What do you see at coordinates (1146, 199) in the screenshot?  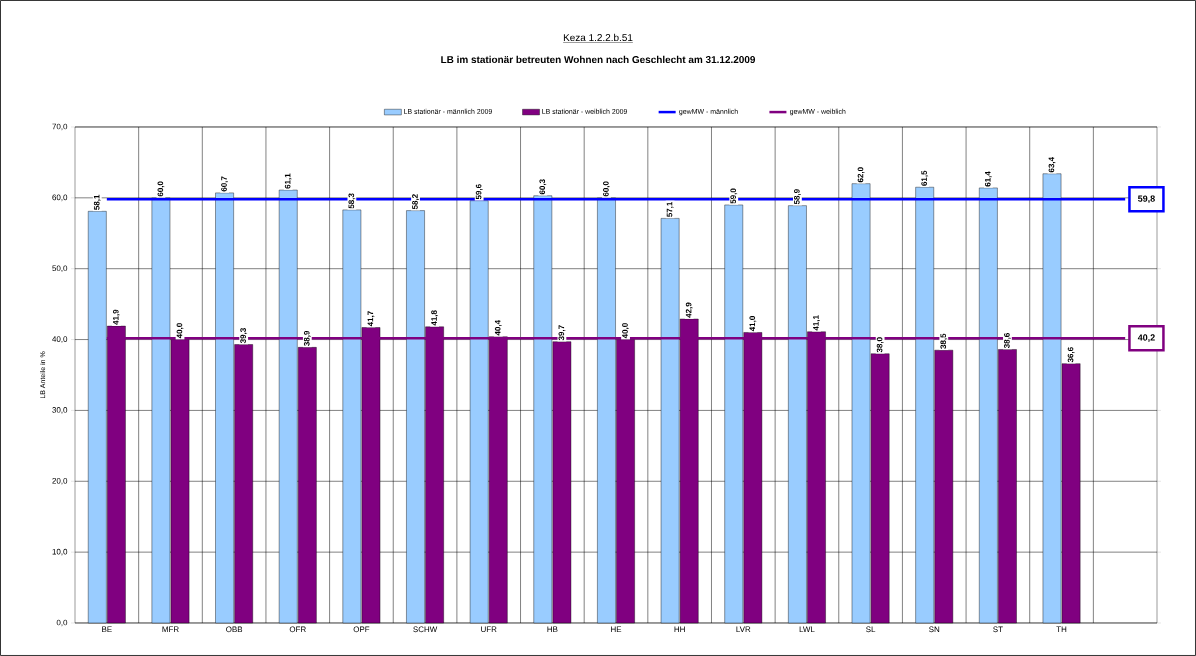 I see `data-label: 59,8` at bounding box center [1146, 199].